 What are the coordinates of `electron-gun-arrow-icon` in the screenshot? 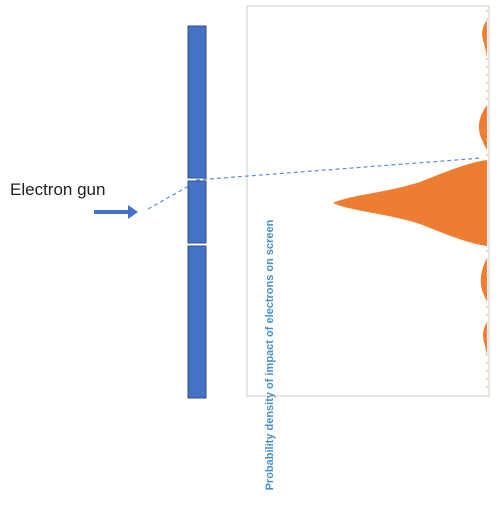 It's located at (116, 212).